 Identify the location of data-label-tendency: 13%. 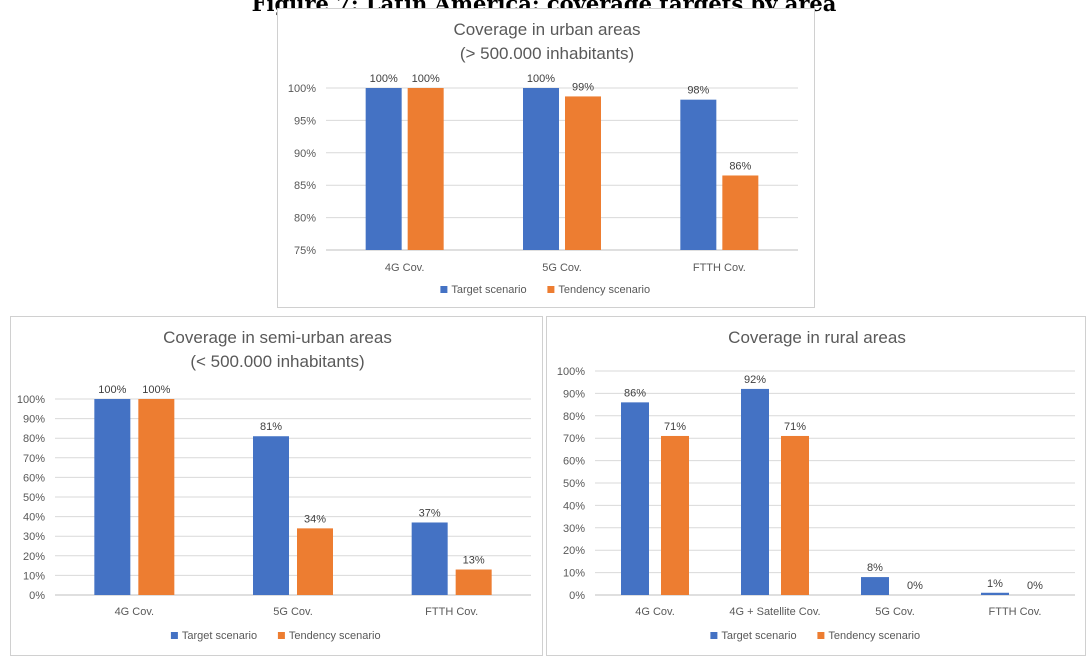
(474, 561).